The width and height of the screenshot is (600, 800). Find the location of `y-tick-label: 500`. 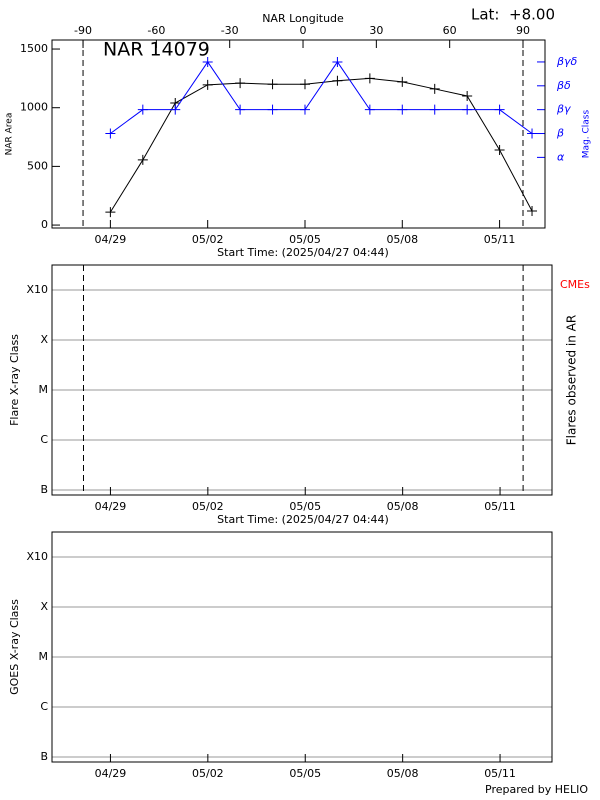

y-tick-label: 500 is located at coordinates (37, 165).